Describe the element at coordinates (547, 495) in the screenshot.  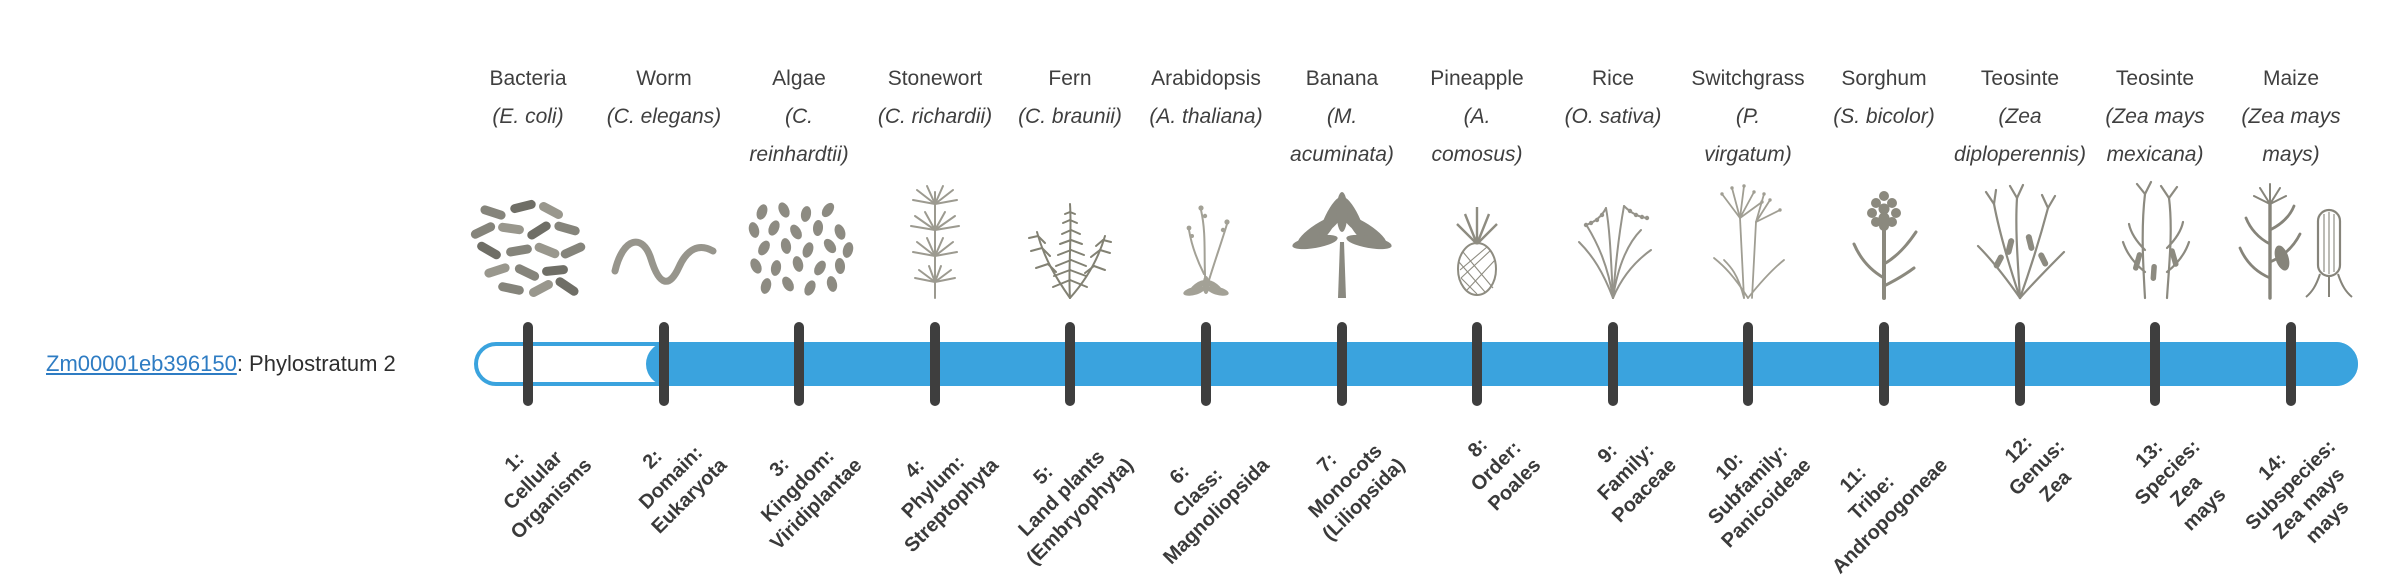
I see `stratum-label-1: 1: Cellular Organisms` at that location.